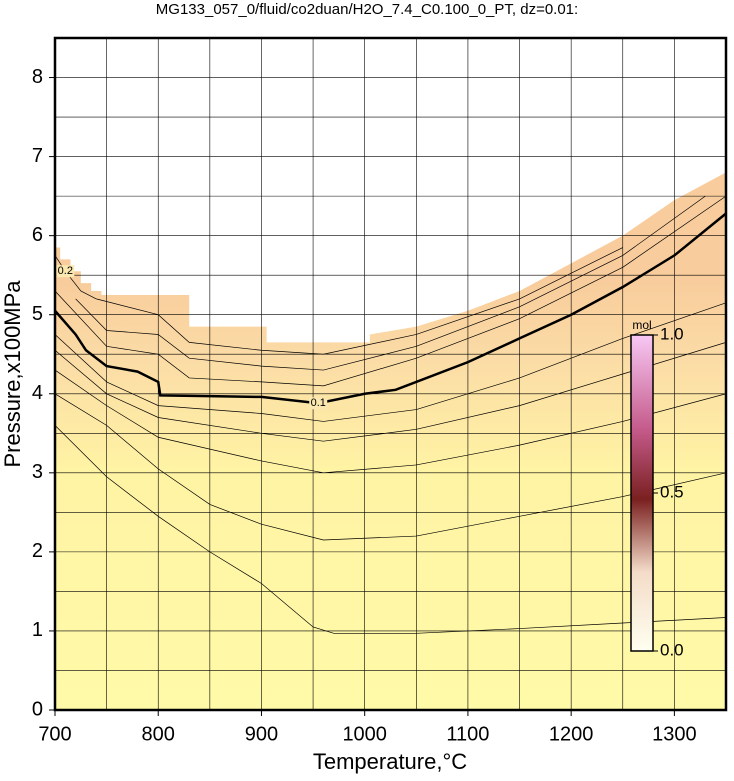 Image resolution: width=734 pixels, height=781 pixels. Describe the element at coordinates (37, 393) in the screenshot. I see `y-tick-label: 4` at that location.